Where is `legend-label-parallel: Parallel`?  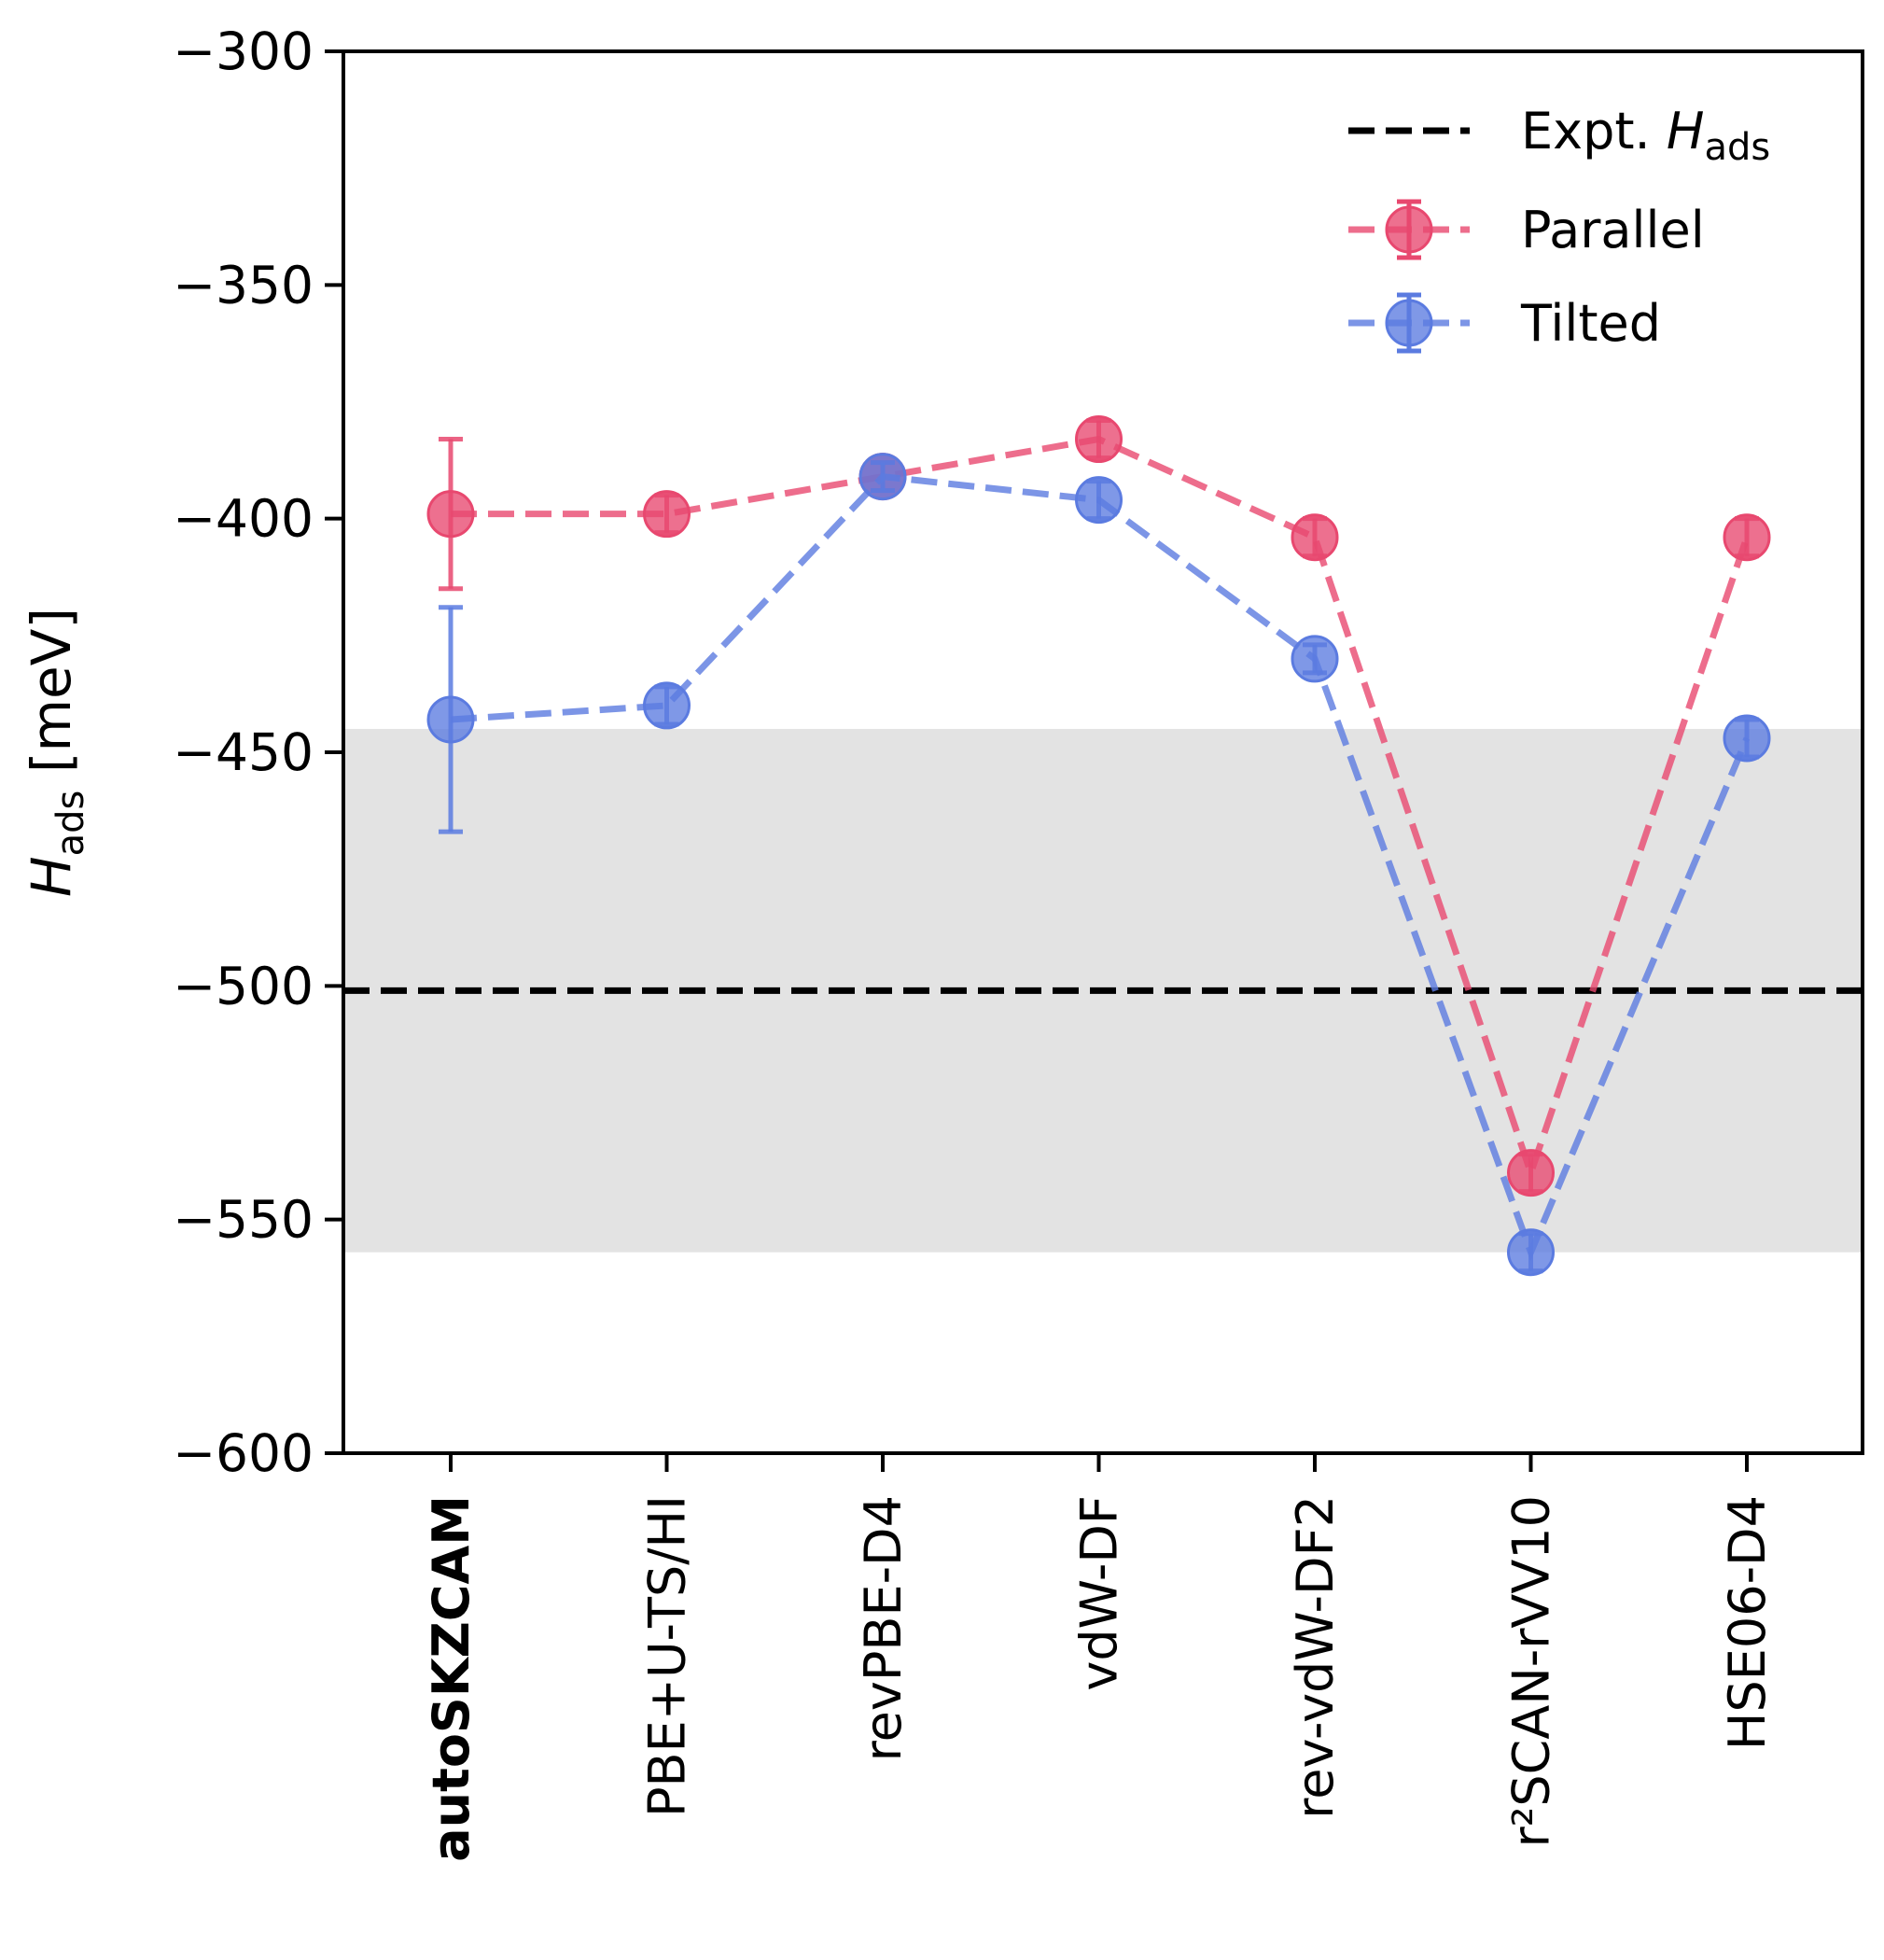
legend-label-parallel: Parallel is located at coordinates (1613, 230).